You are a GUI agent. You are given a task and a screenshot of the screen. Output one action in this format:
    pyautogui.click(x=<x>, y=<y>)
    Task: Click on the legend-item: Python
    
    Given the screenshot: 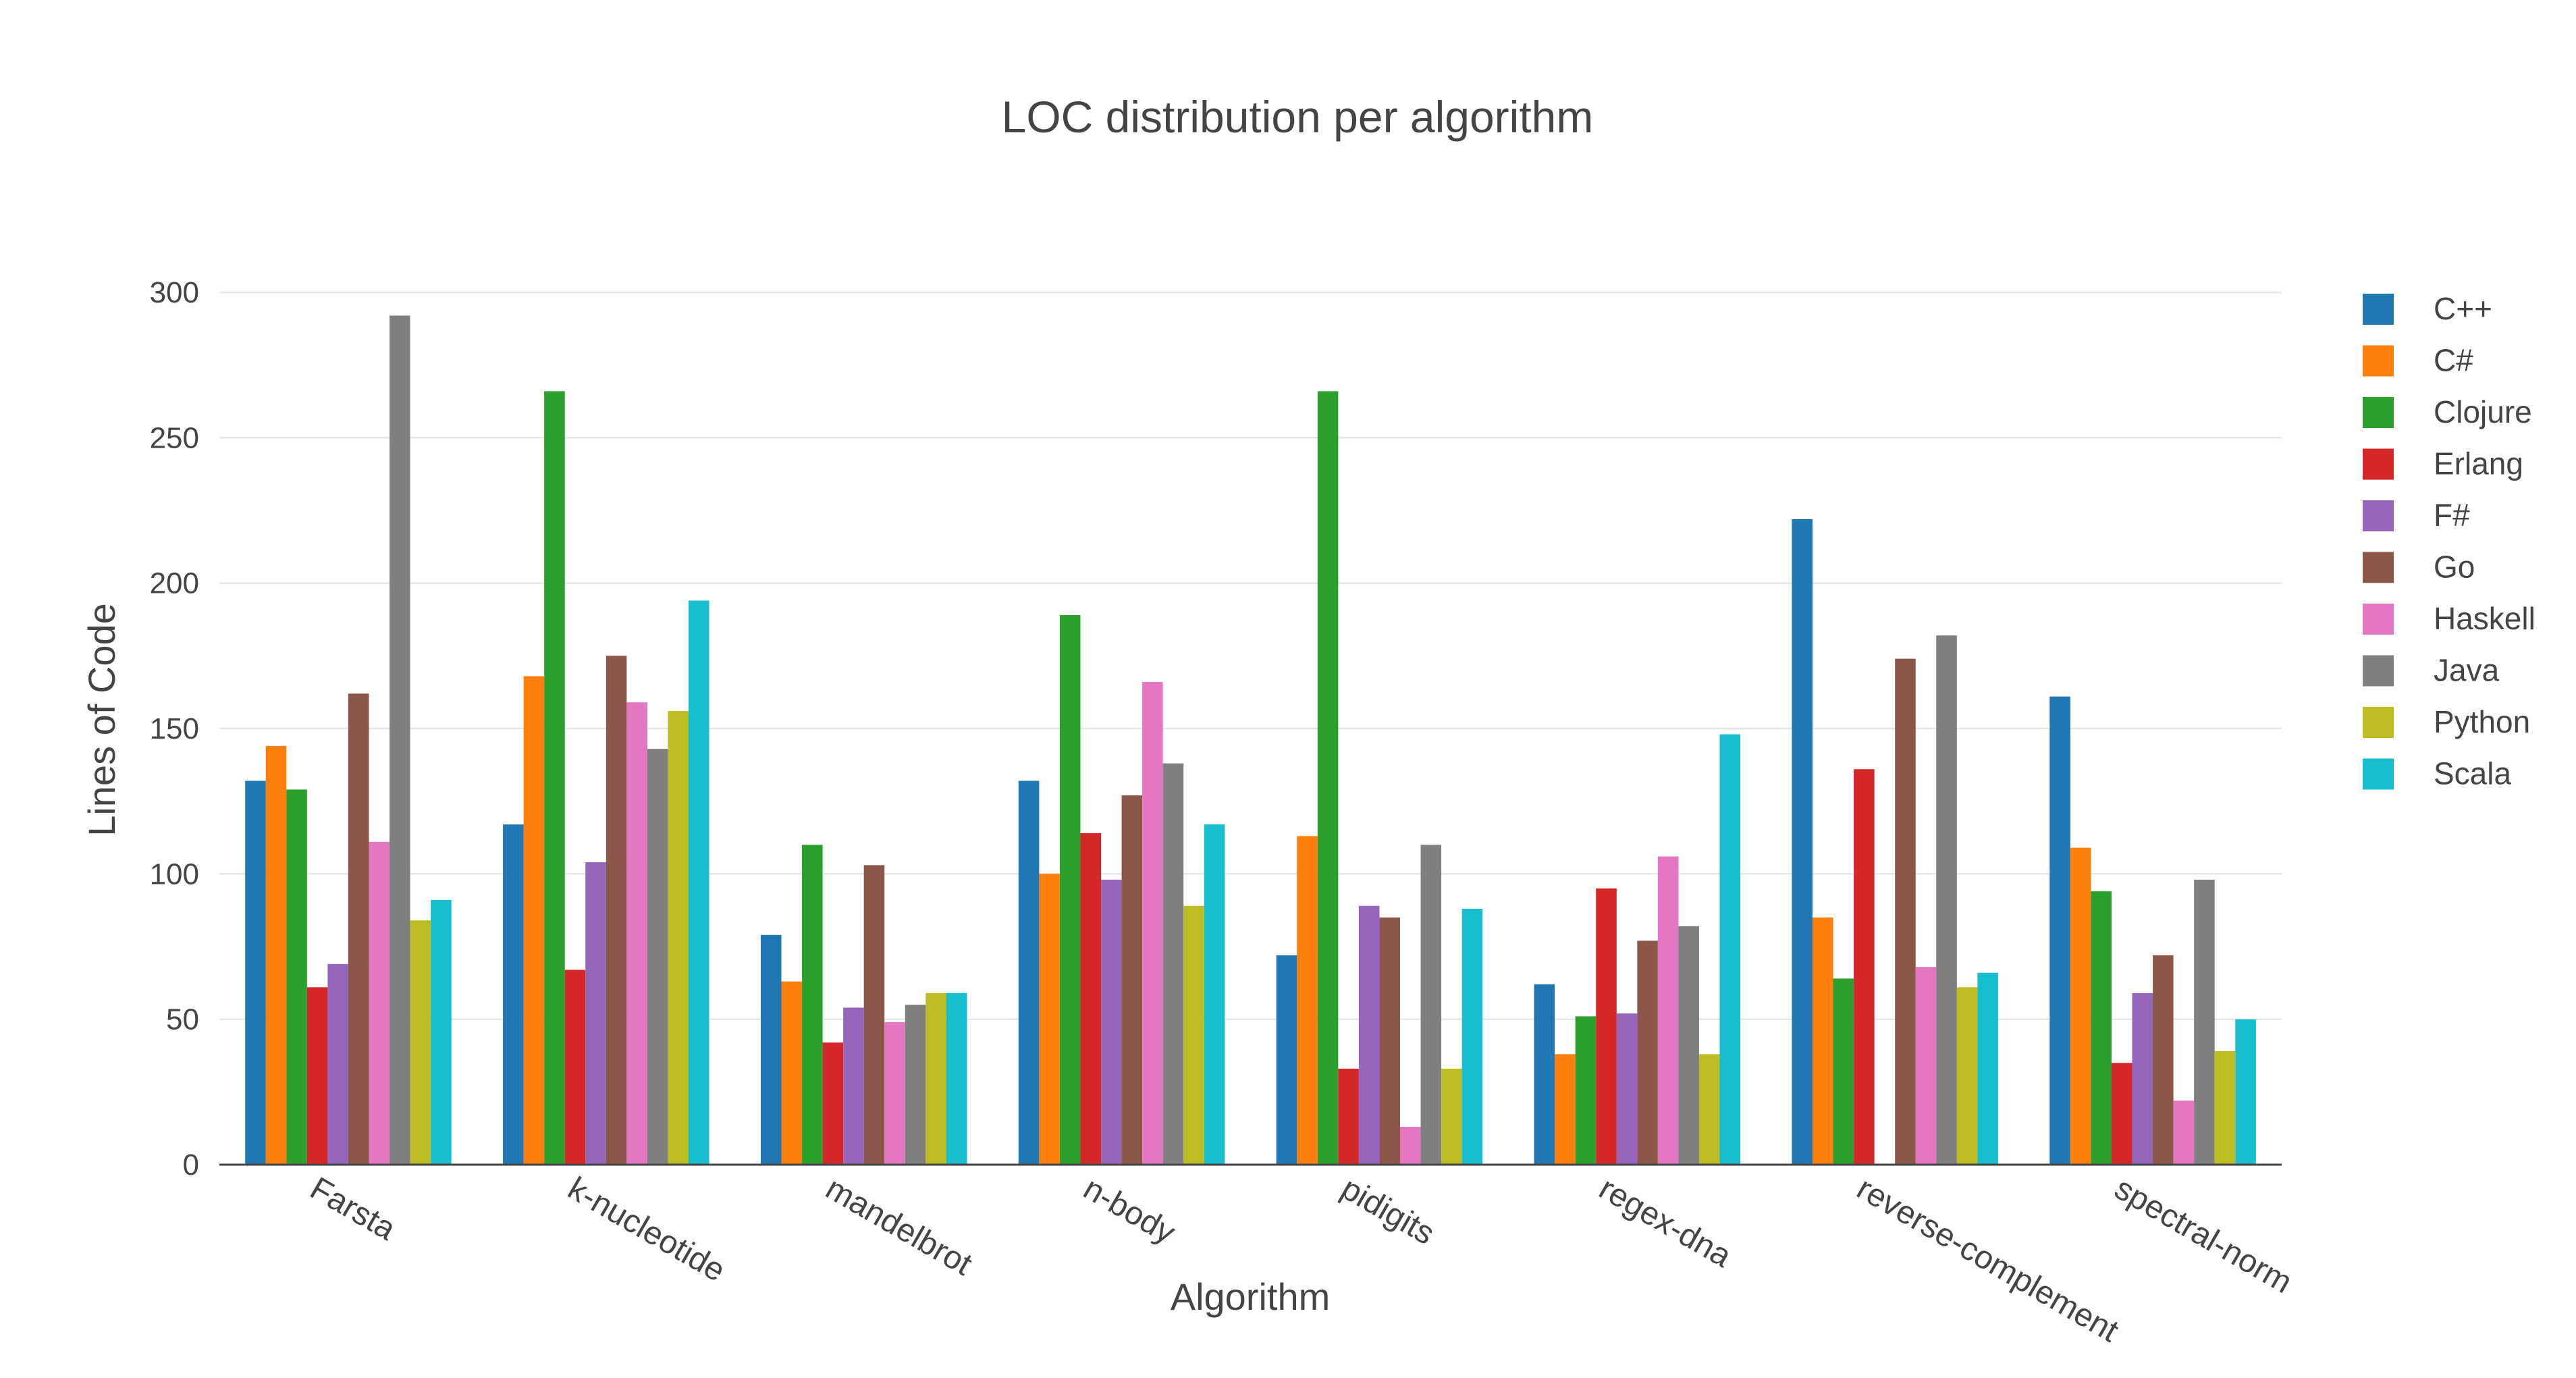 What is the action you would take?
    pyautogui.click(x=2446, y=721)
    